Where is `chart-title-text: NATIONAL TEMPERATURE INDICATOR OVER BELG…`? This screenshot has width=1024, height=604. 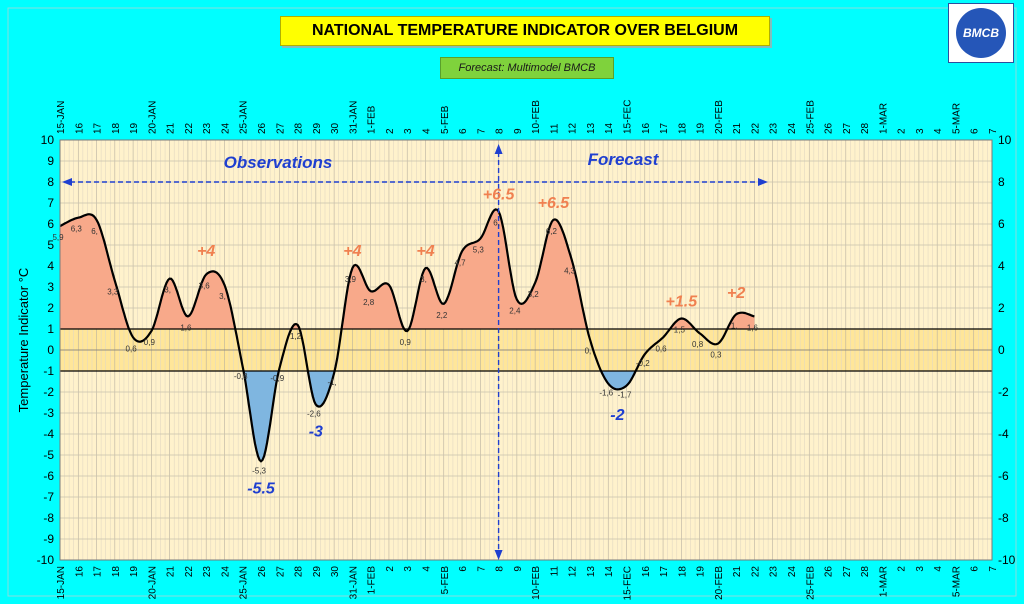 chart-title-text: NATIONAL TEMPERATURE INDICATOR OVER BELG… is located at coordinates (525, 30).